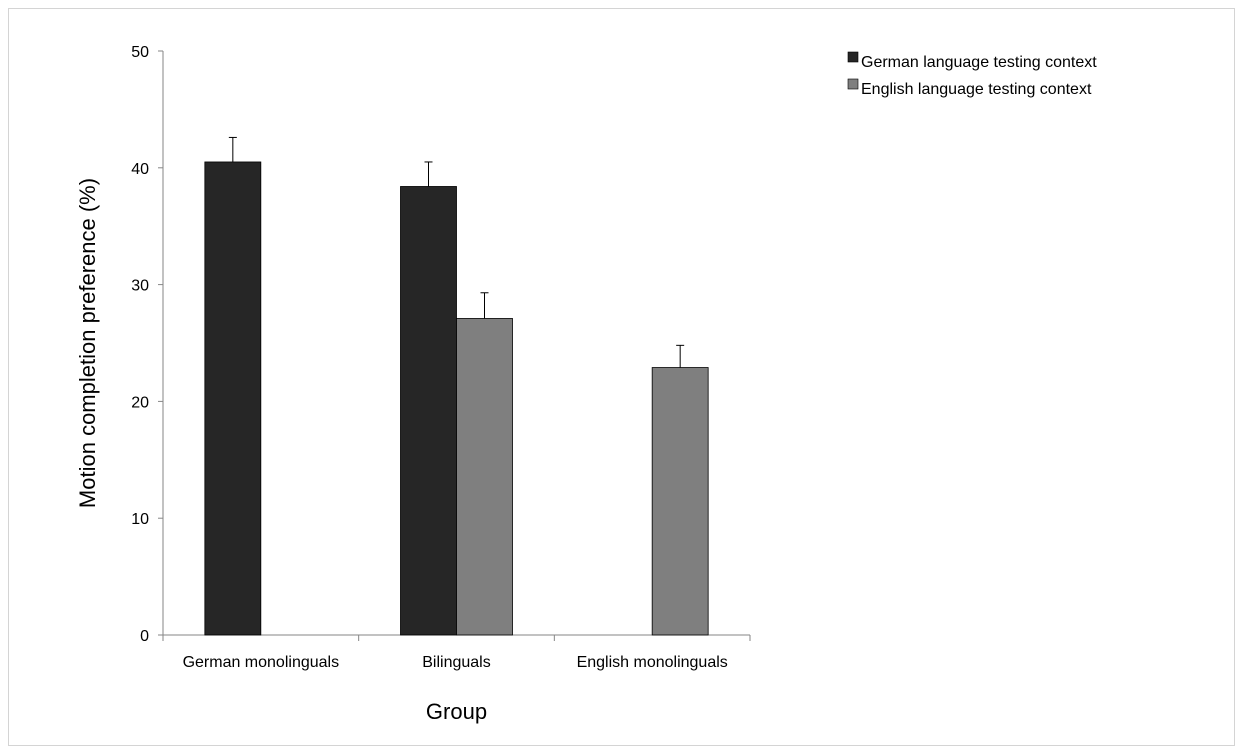  What do you see at coordinates (652, 662) in the screenshot?
I see `x-category-label: English monolinguals` at bounding box center [652, 662].